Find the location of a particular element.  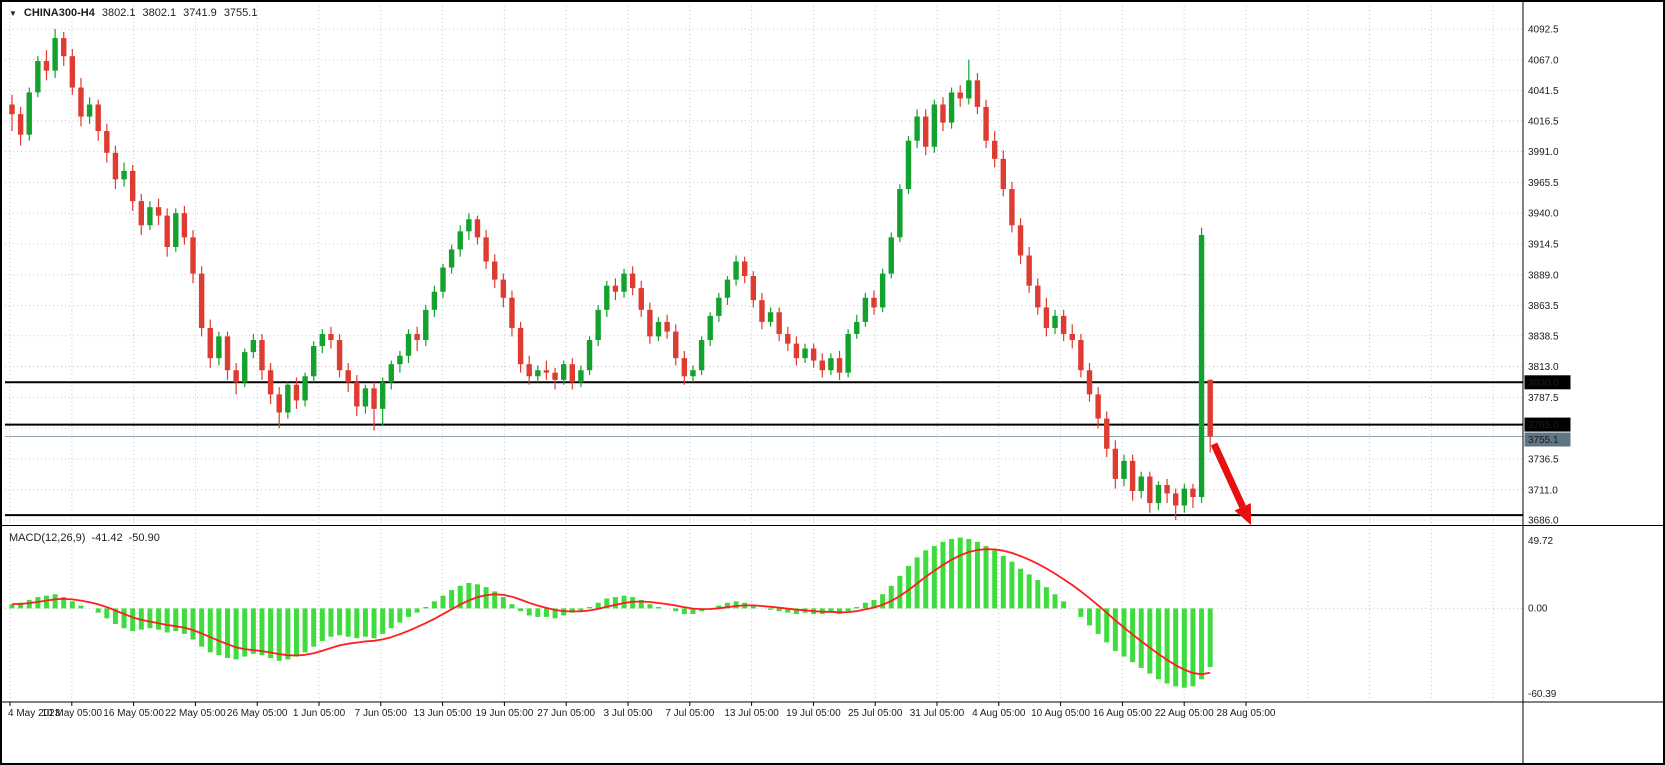

time-tick-label: 13 Jun 05:00 is located at coordinates (443, 713).